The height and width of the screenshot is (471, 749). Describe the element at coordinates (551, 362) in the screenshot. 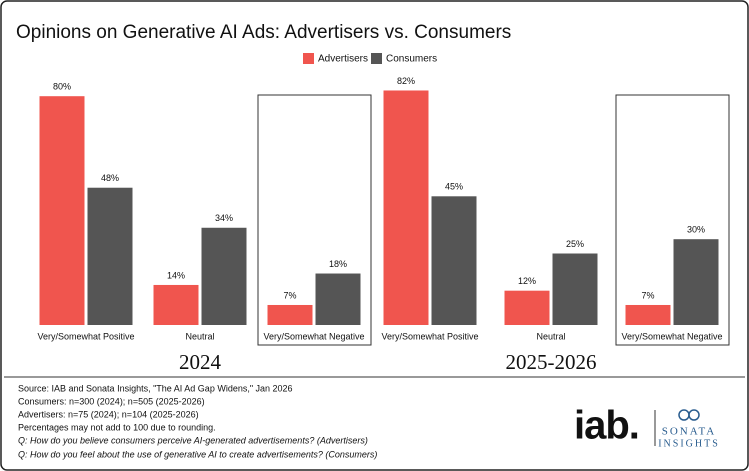

I see `group-label: 2025-2026` at that location.